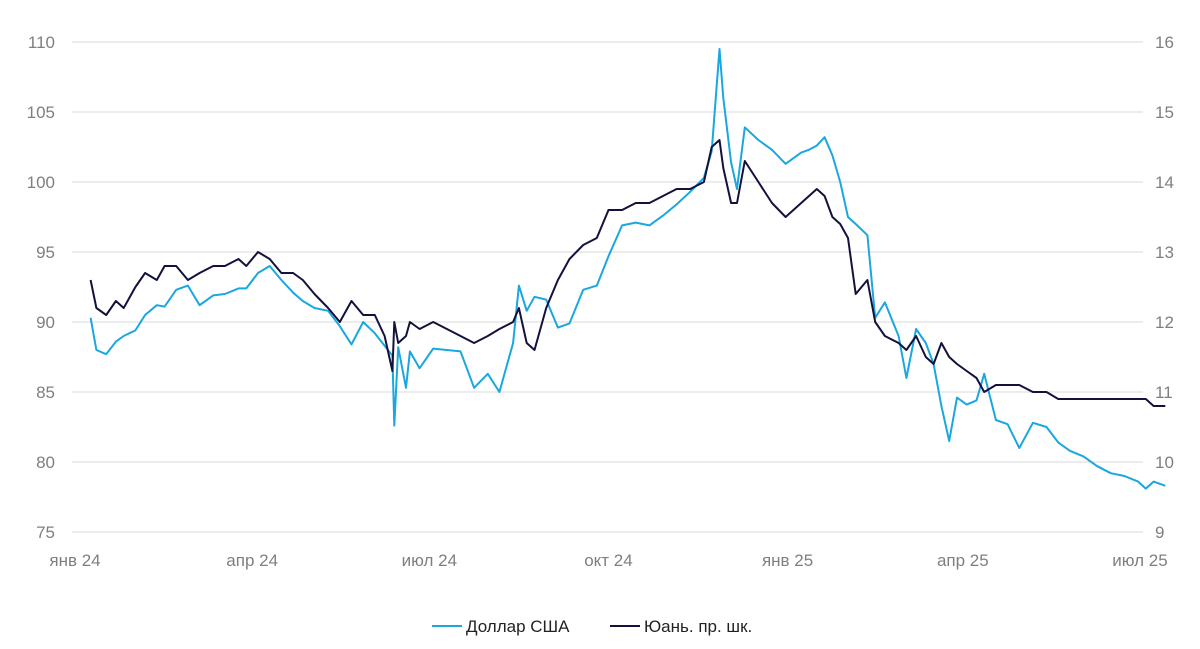  I want to click on legend-label-cny: Юань. пр. шк., so click(698, 626).